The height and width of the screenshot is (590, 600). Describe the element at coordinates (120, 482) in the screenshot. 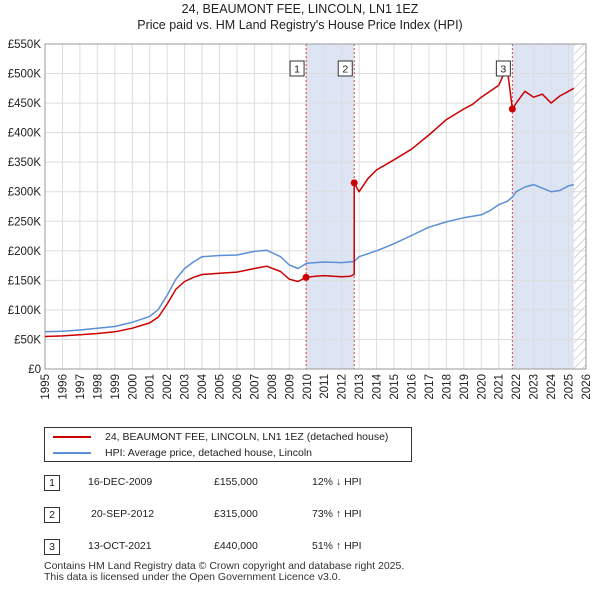

I see `transaction-date: 16-DEC-2009` at that location.